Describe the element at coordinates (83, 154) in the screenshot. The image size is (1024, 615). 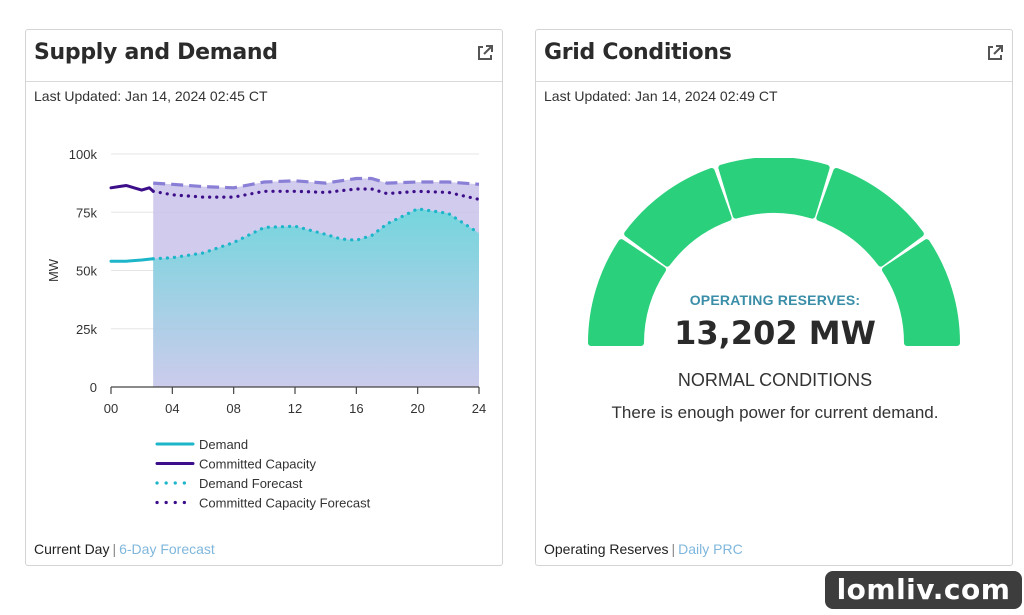
I see `y-tick-label: 100k` at that location.